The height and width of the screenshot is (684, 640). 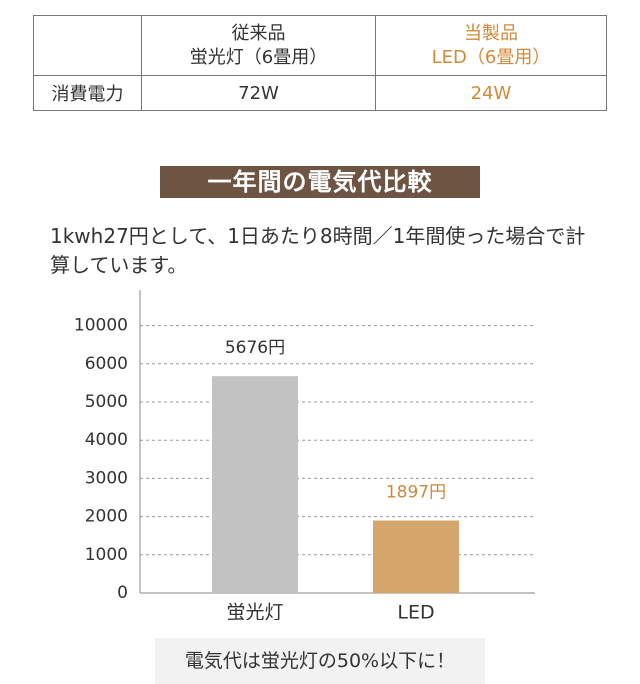 What do you see at coordinates (87, 93) in the screenshot?
I see `row-label: 消費電力` at bounding box center [87, 93].